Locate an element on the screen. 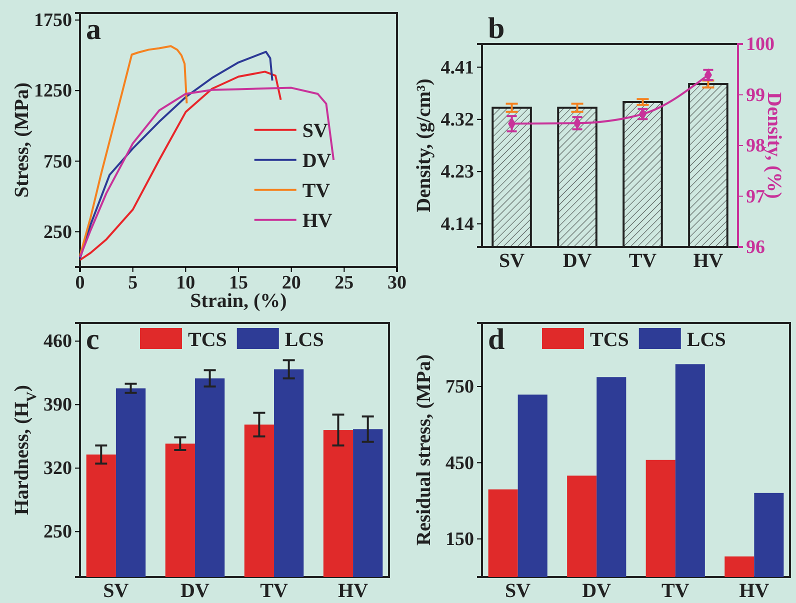 The width and height of the screenshot is (796, 603). y-tick-label: 4.41 is located at coordinates (457, 67).